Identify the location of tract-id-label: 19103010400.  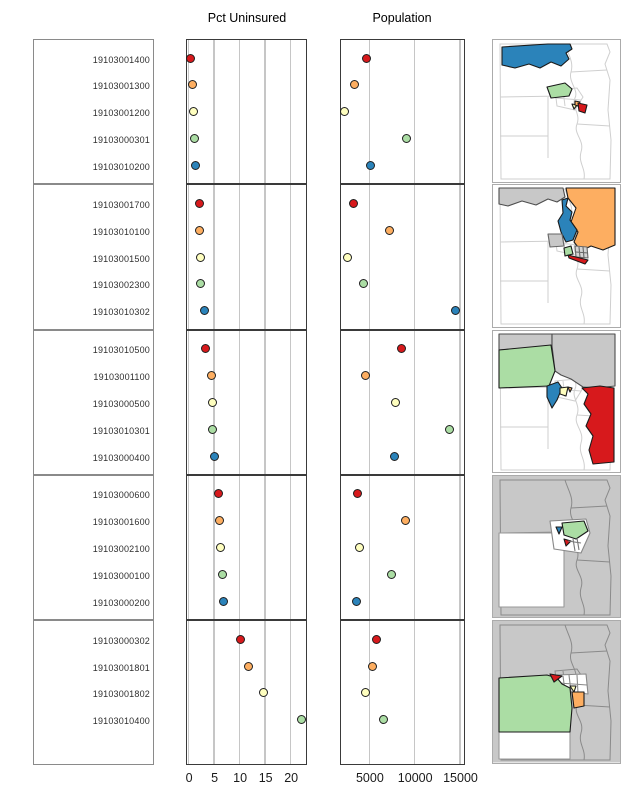
(121, 721).